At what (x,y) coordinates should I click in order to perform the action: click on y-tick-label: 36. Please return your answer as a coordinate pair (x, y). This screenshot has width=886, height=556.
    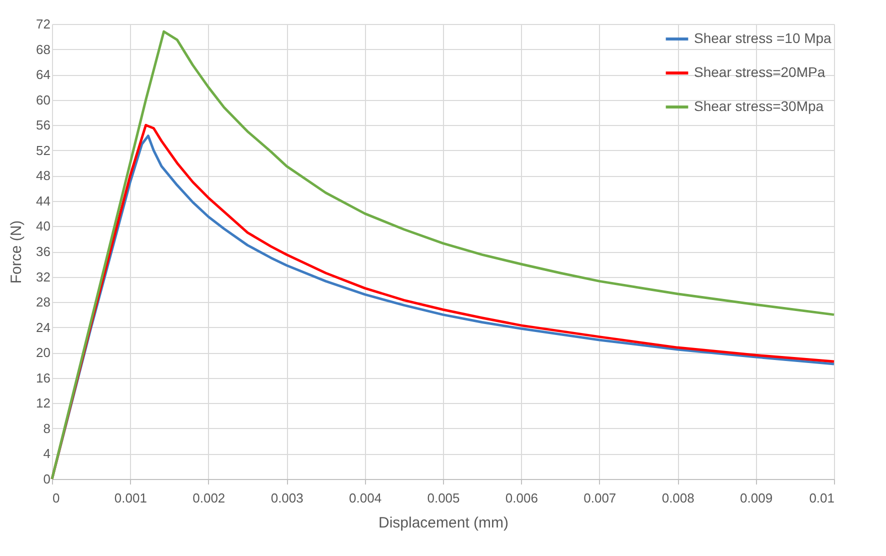
    Looking at the image, I should click on (43, 251).